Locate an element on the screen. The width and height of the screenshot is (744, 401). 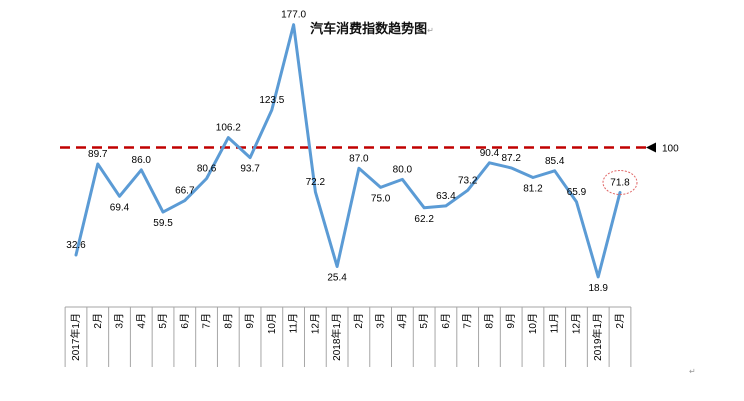
data-label: 177.0 is located at coordinates (293, 15).